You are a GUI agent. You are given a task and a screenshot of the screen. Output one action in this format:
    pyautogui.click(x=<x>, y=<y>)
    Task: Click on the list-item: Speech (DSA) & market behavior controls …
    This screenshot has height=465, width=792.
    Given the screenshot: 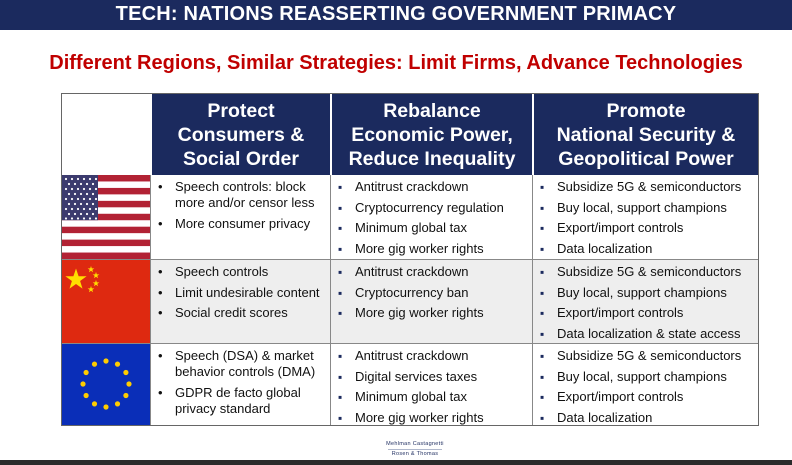 What is the action you would take?
    pyautogui.click(x=241, y=364)
    